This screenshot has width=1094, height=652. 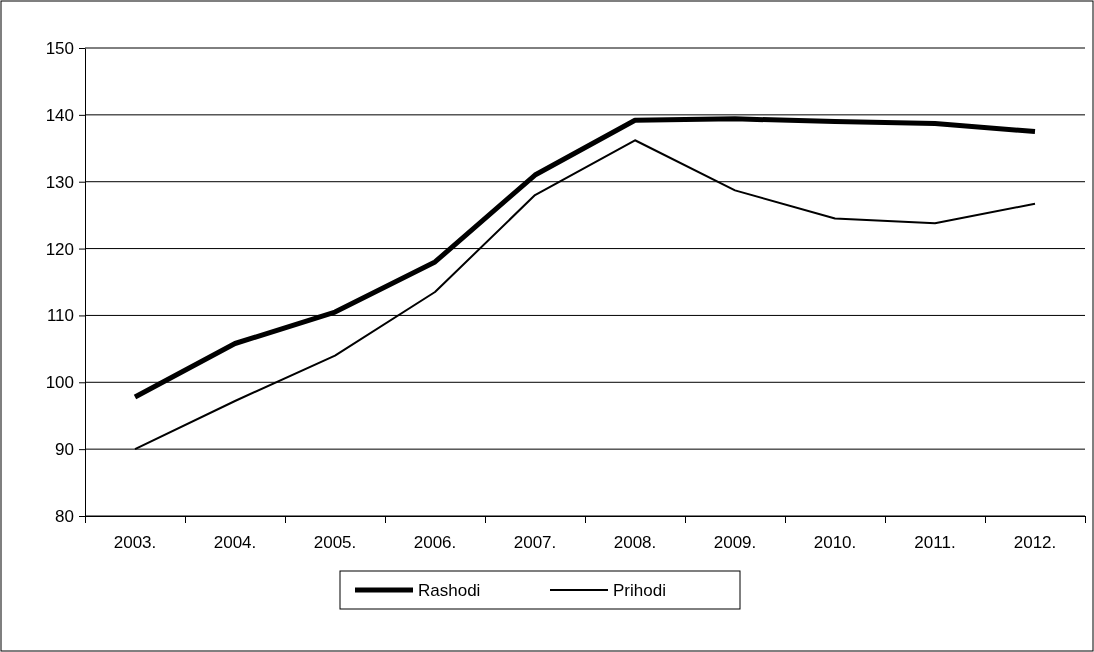 I want to click on y-tick-label: 130, so click(x=59, y=182).